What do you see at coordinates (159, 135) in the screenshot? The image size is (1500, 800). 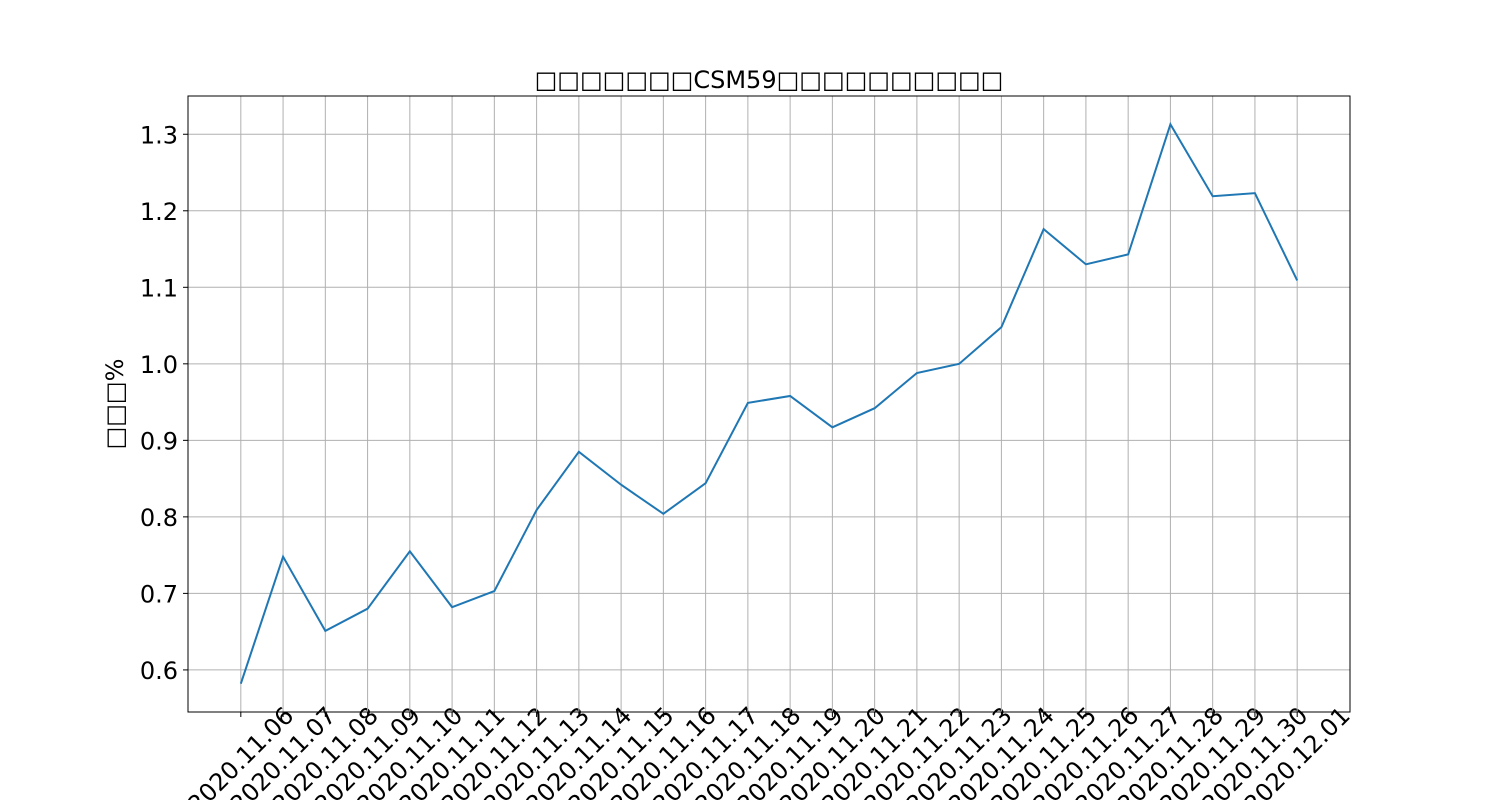 I see `y-tick-label: 1.3` at bounding box center [159, 135].